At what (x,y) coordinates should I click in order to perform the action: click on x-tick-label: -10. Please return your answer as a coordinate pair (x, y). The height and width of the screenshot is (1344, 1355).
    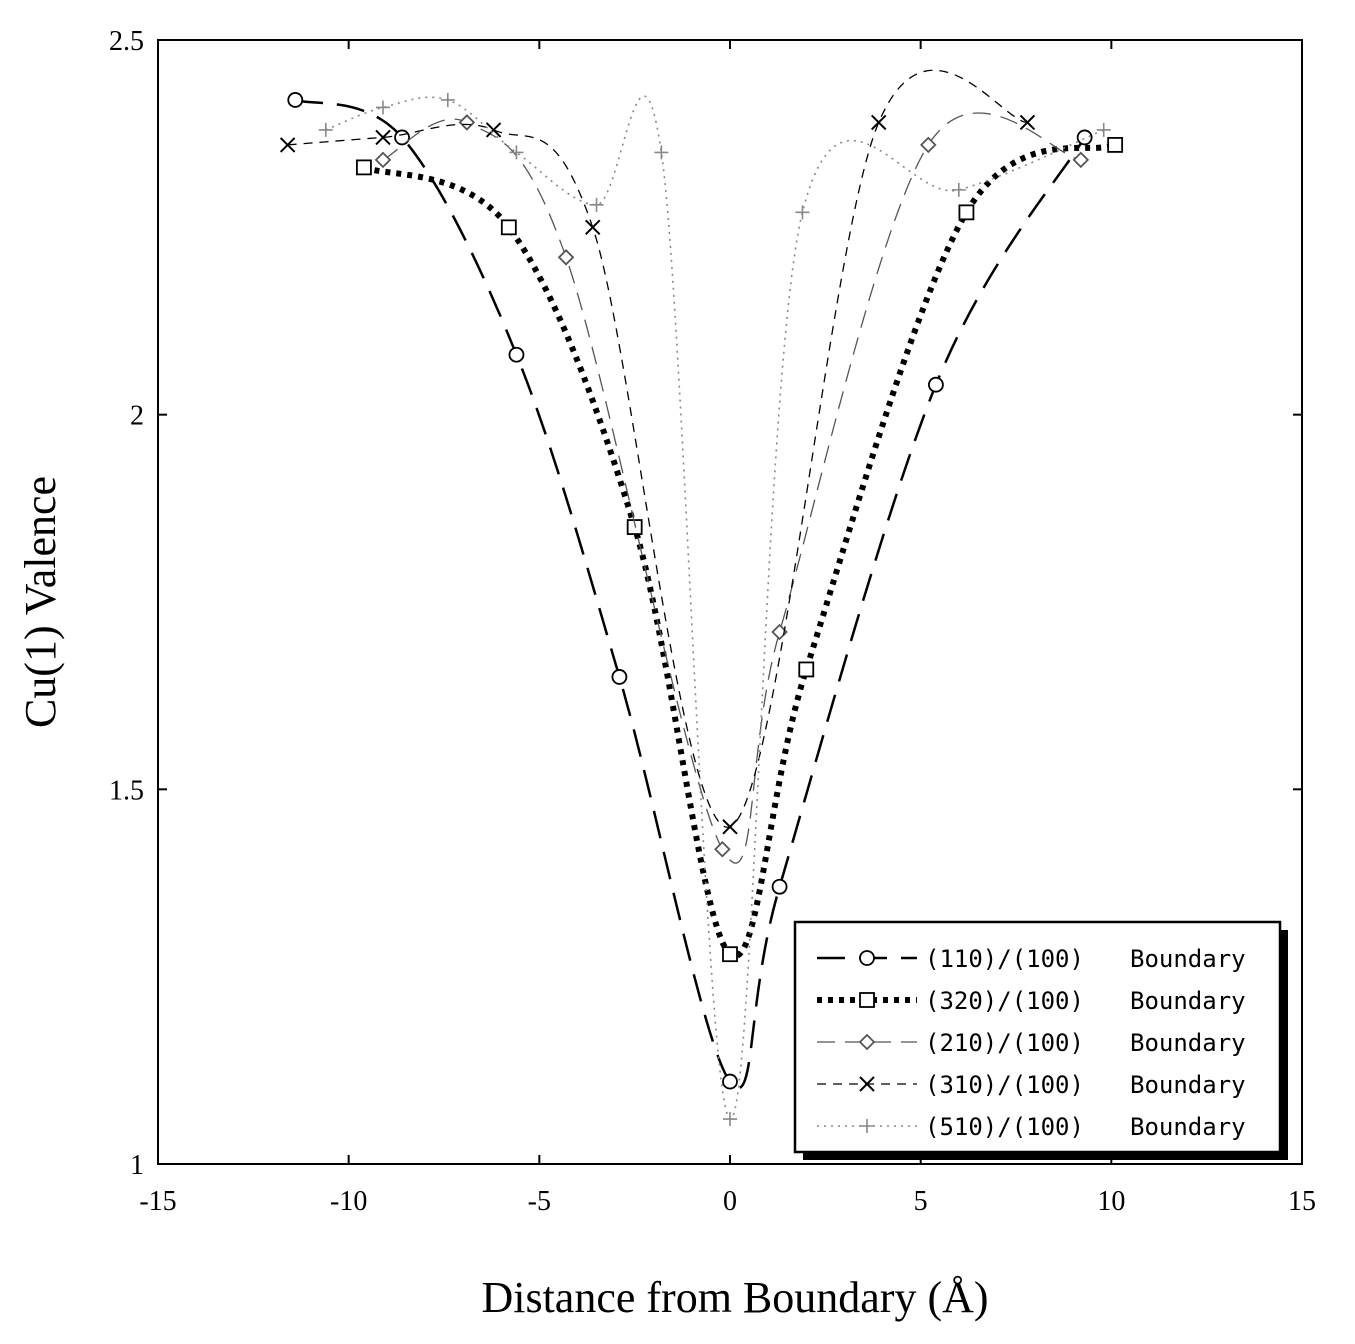
    Looking at the image, I should click on (348, 1201).